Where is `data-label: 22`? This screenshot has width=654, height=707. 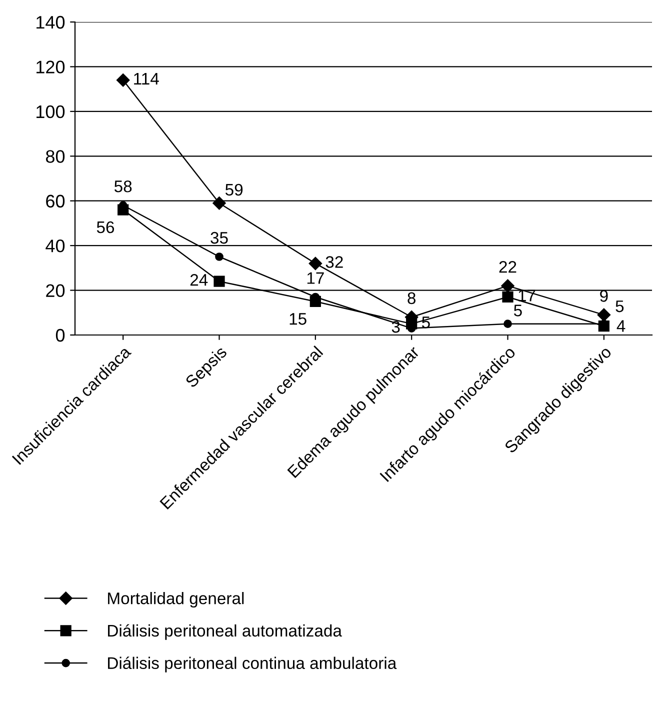
data-label: 22 is located at coordinates (507, 266).